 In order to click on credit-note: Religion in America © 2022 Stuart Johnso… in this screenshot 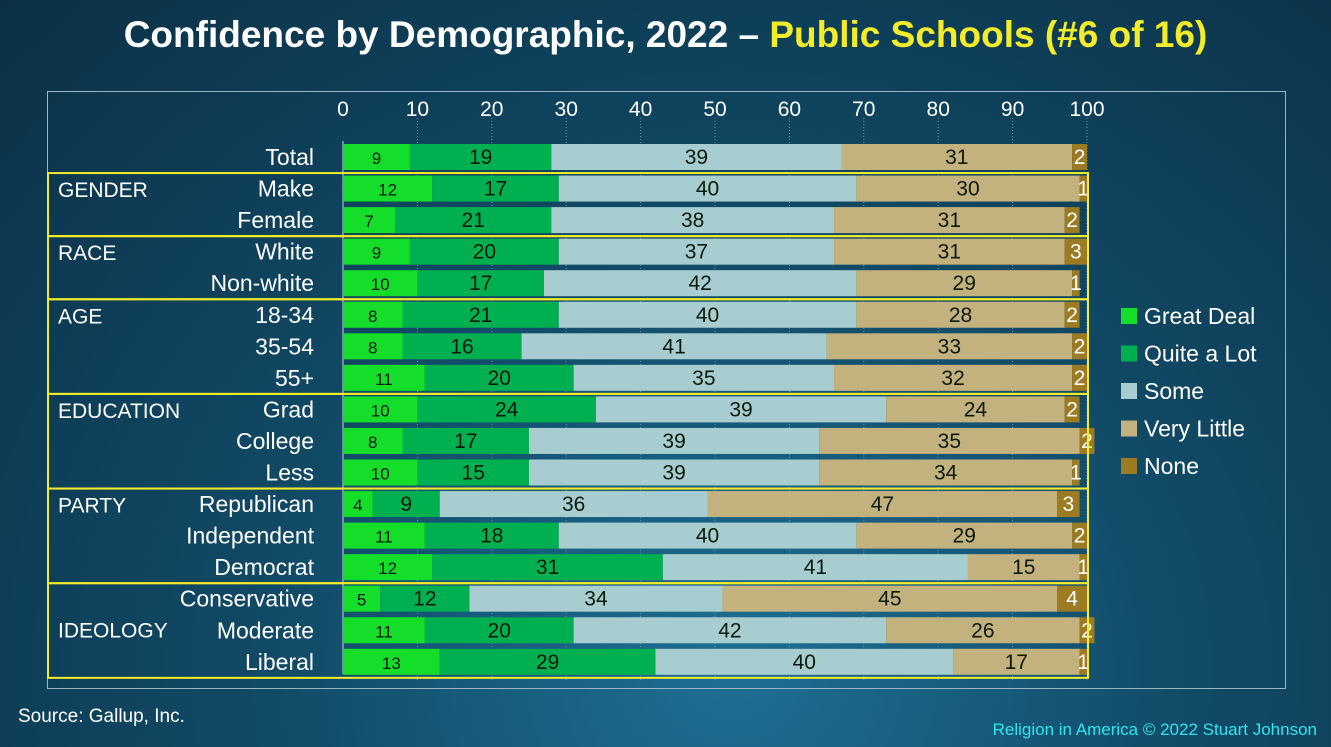, I will do `click(1154, 729)`.